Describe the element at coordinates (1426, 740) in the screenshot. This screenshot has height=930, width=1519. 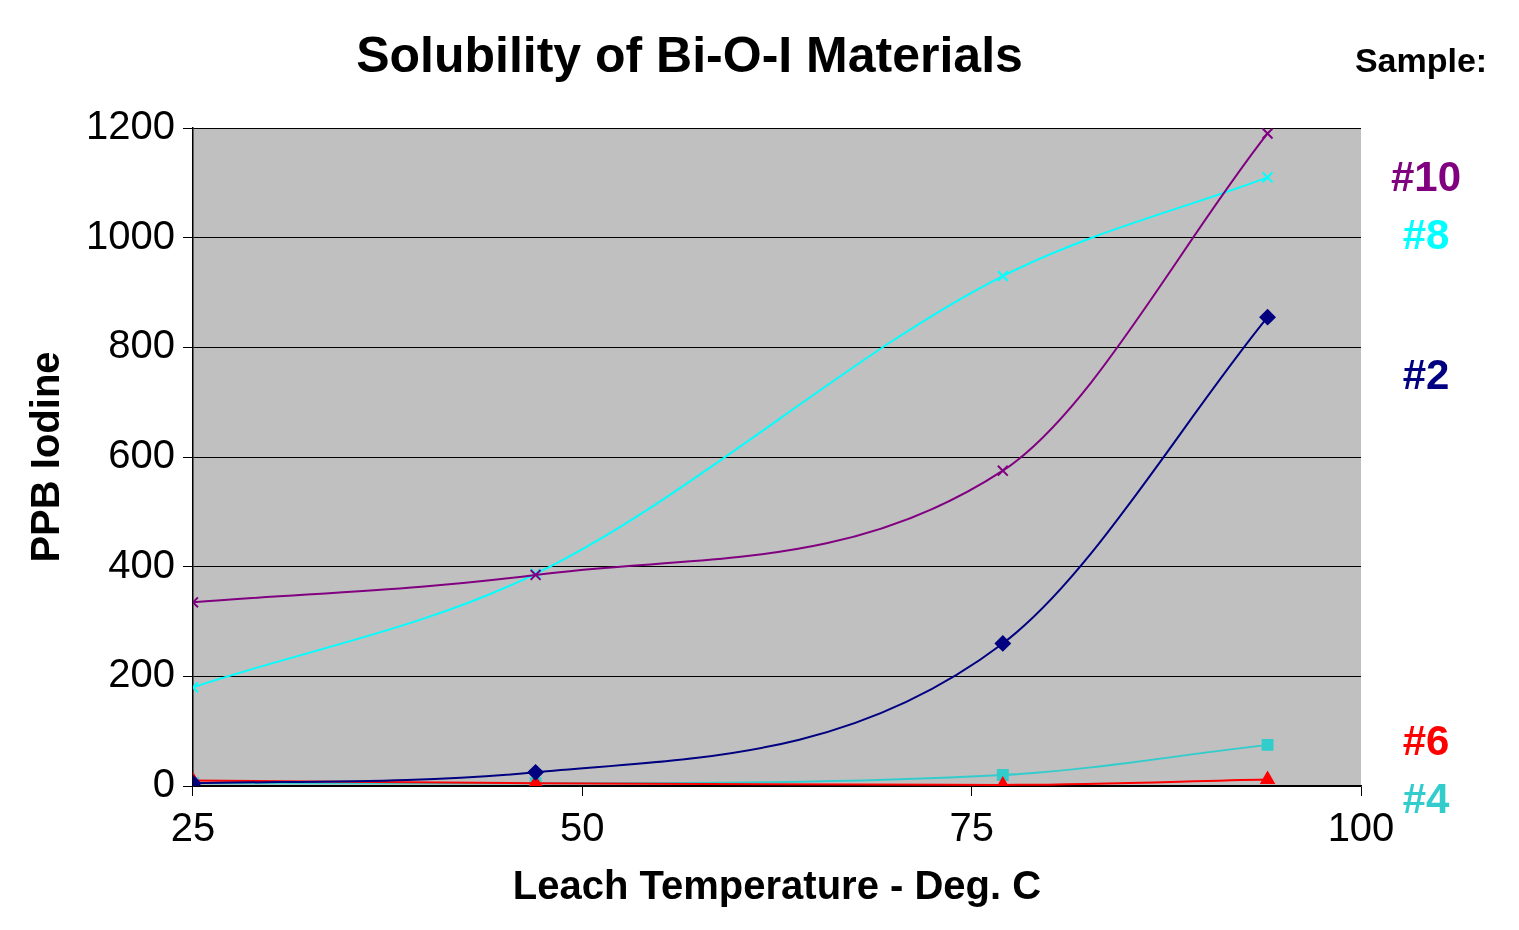
I see `text: #6` at that location.